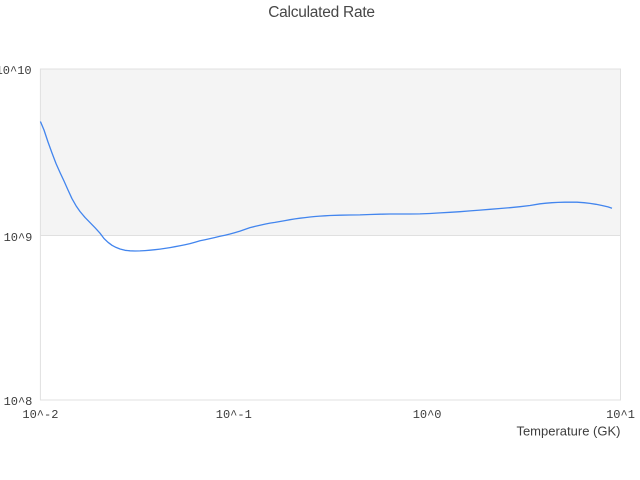 Image resolution: width=640 pixels, height=480 pixels. What do you see at coordinates (234, 415) in the screenshot?
I see `svg-text: 10^-1` at bounding box center [234, 415].